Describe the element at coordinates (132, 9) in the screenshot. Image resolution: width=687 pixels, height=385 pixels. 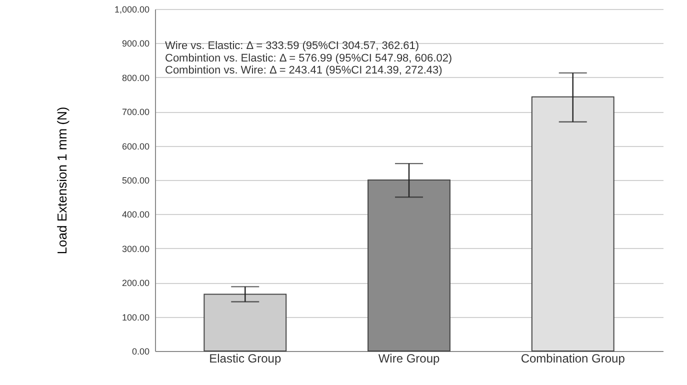
I see `y-tick-label: 1,000.00` at that location.